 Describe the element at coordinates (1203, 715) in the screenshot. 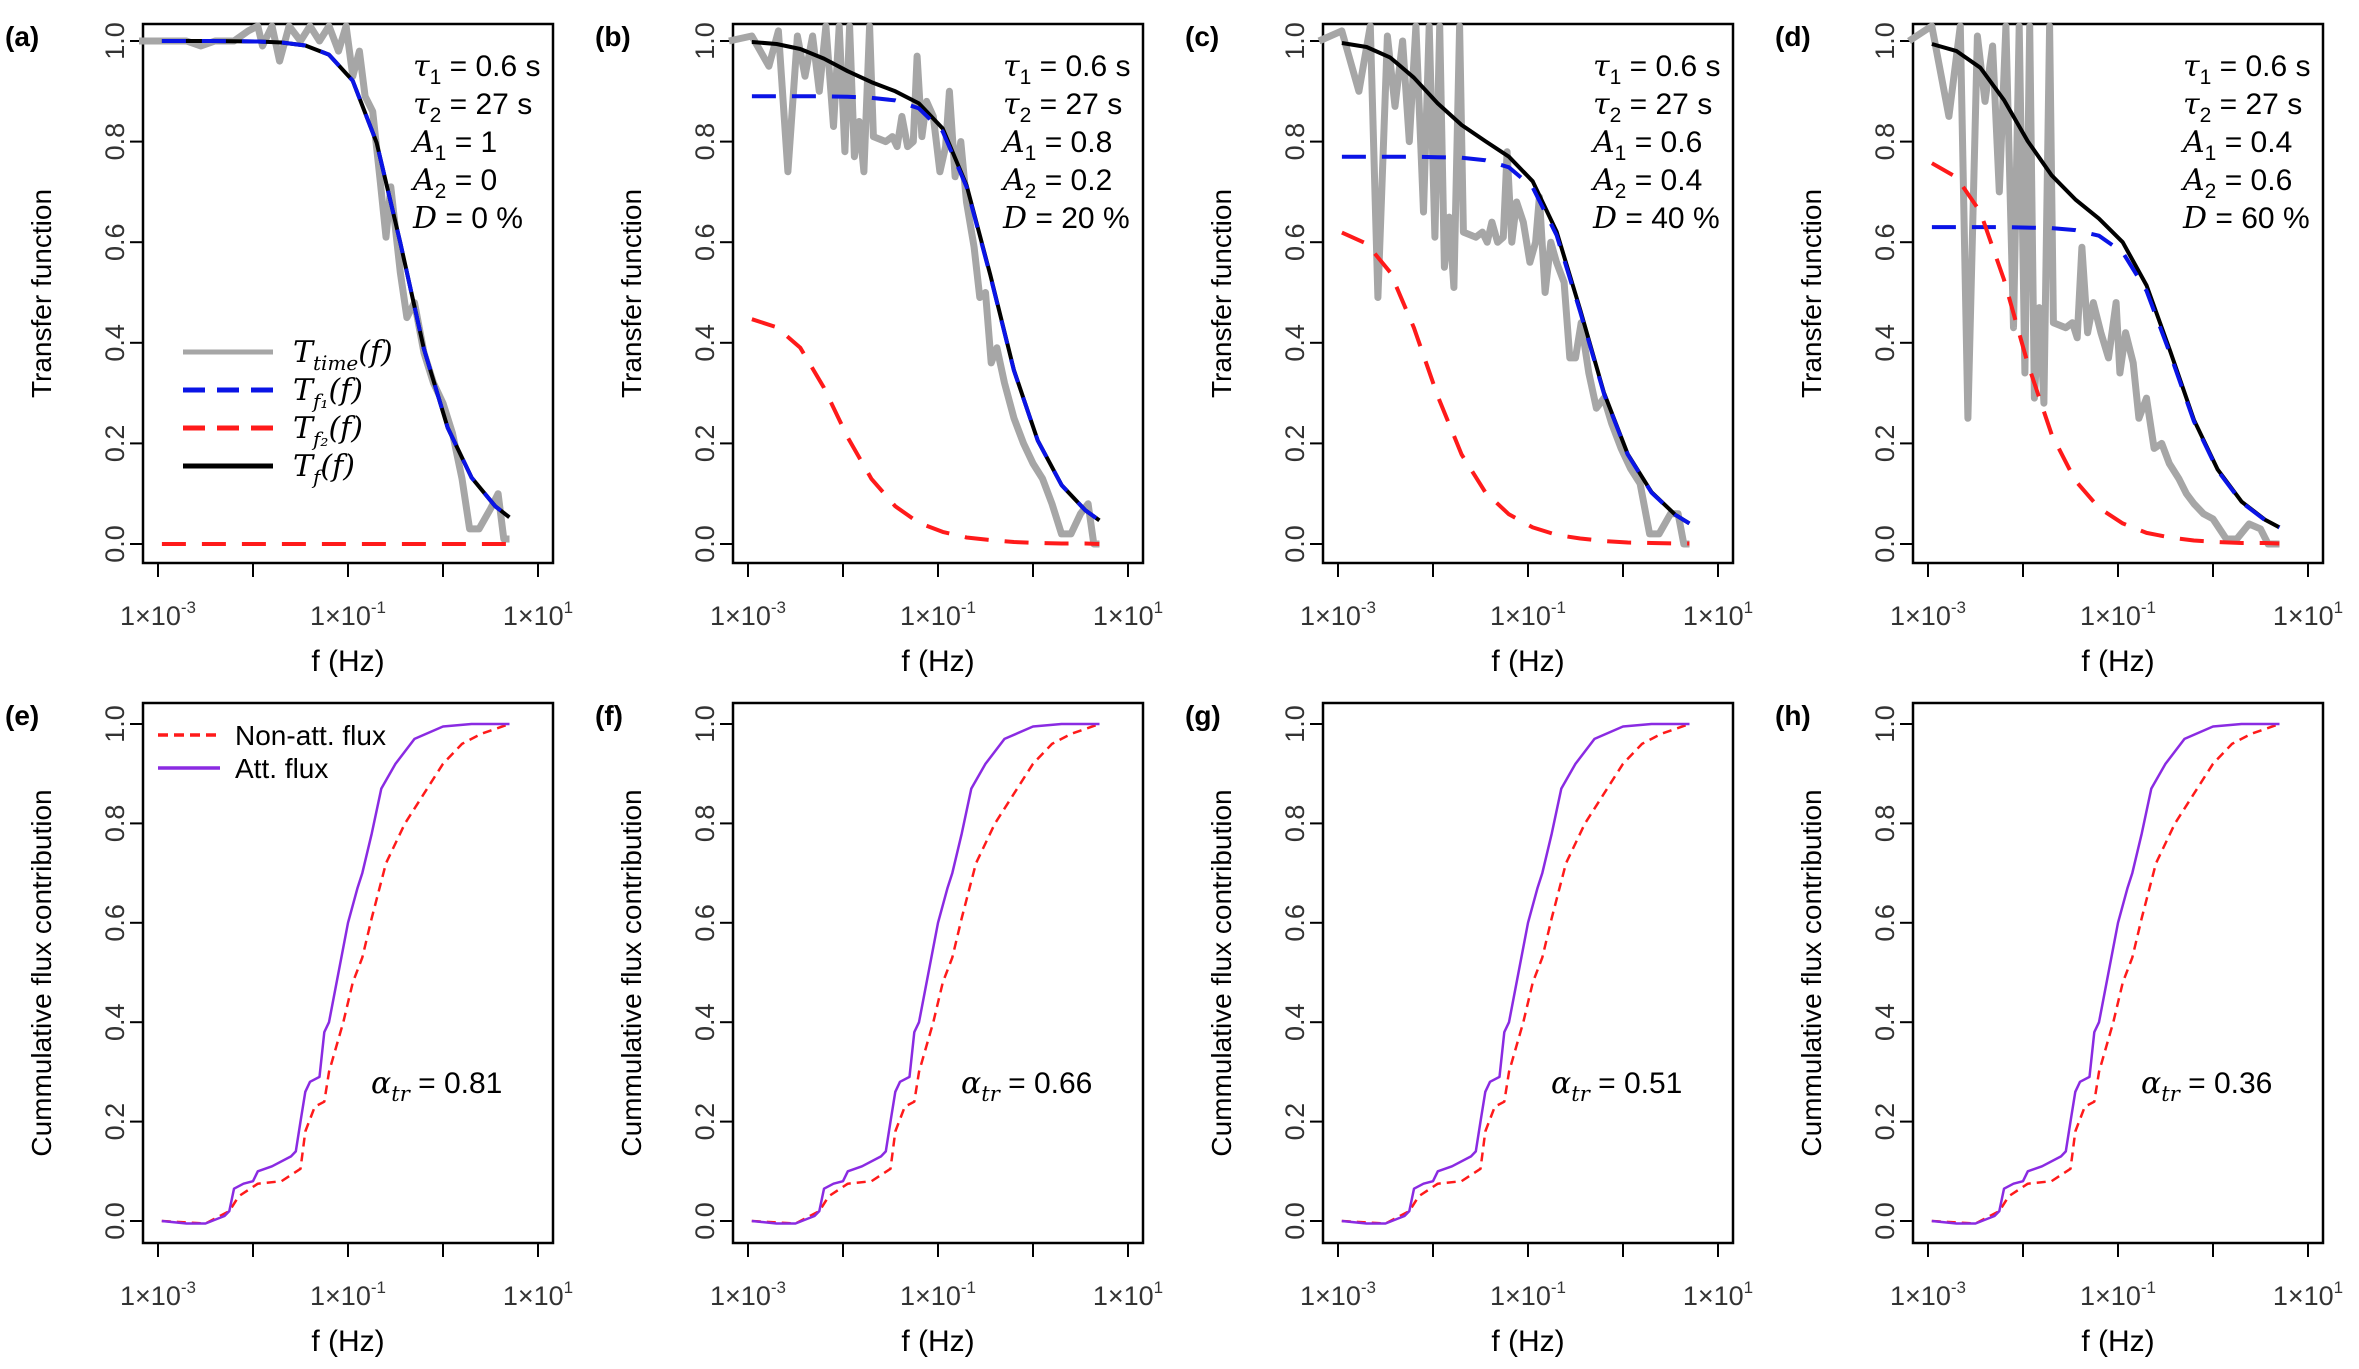

I see `panel-label: (g)` at that location.